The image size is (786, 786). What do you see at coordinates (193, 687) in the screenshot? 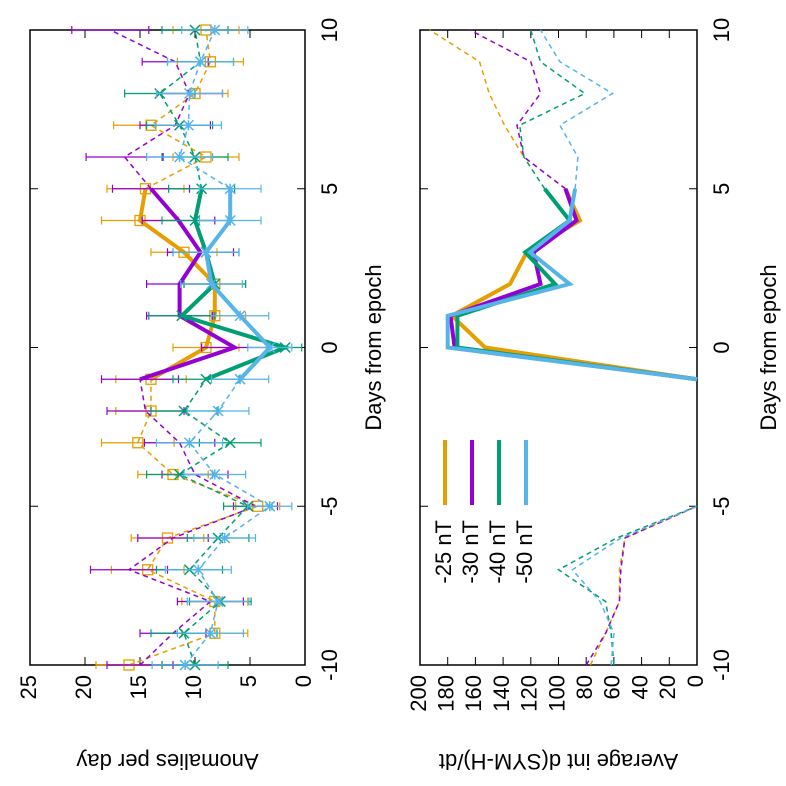
I see `y-tick-label: 10` at bounding box center [193, 687].